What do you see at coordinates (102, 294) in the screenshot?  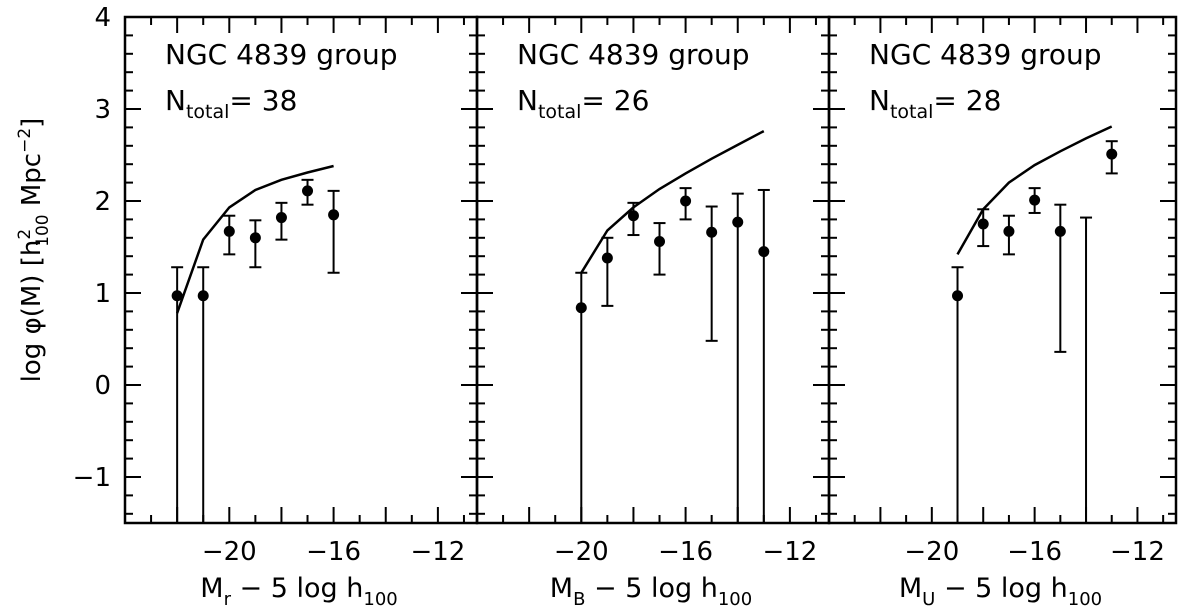 I see `y-tick-label: 1` at bounding box center [102, 294].